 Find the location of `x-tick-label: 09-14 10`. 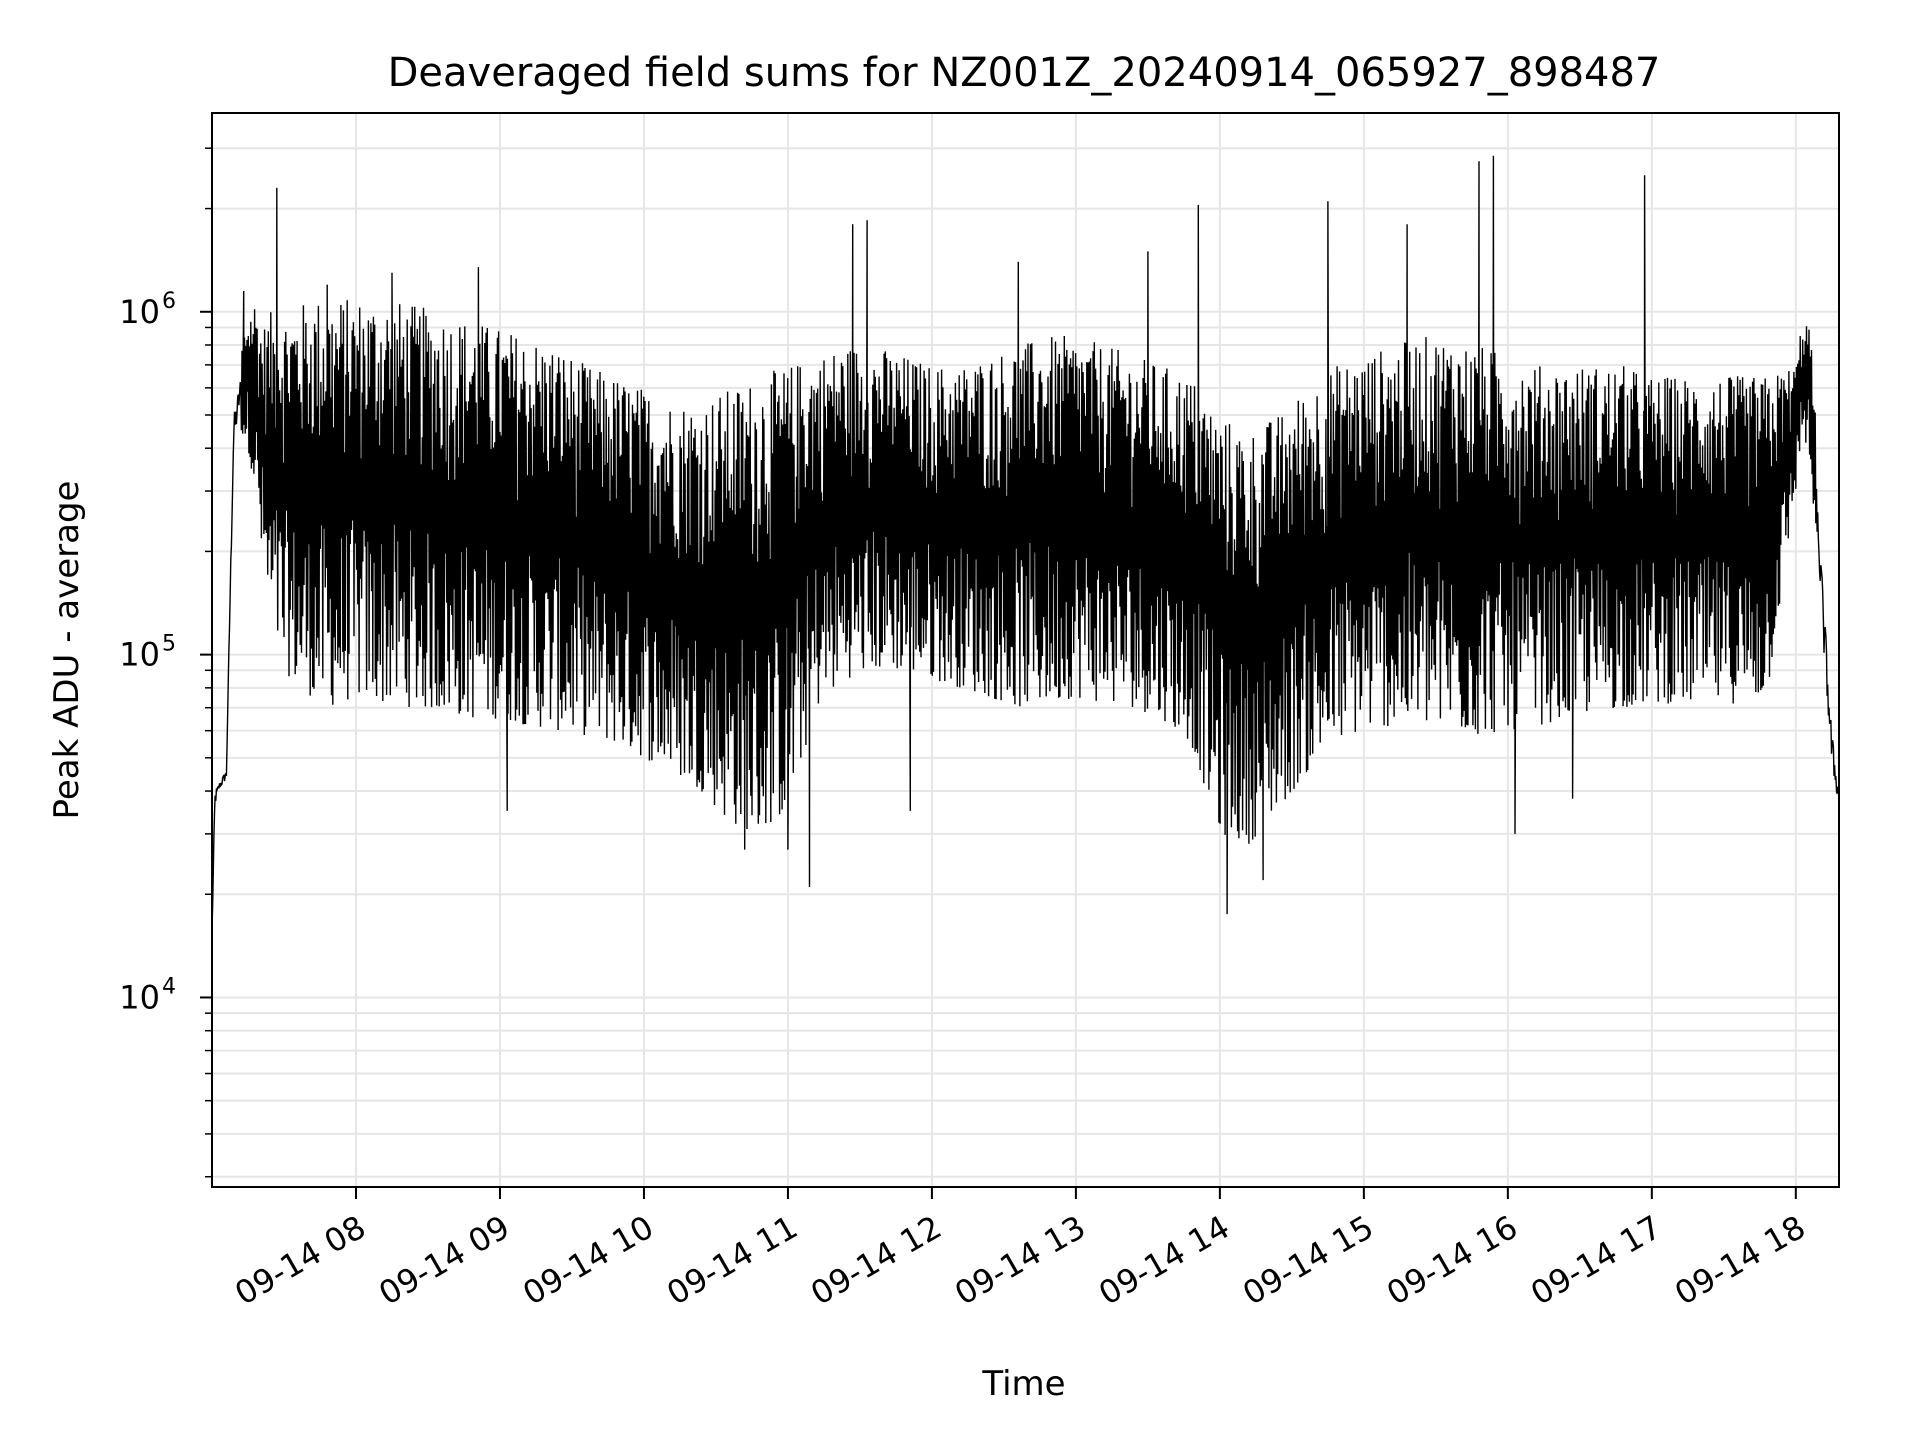

x-tick-label: 09-14 10 is located at coordinates (588, 1260).